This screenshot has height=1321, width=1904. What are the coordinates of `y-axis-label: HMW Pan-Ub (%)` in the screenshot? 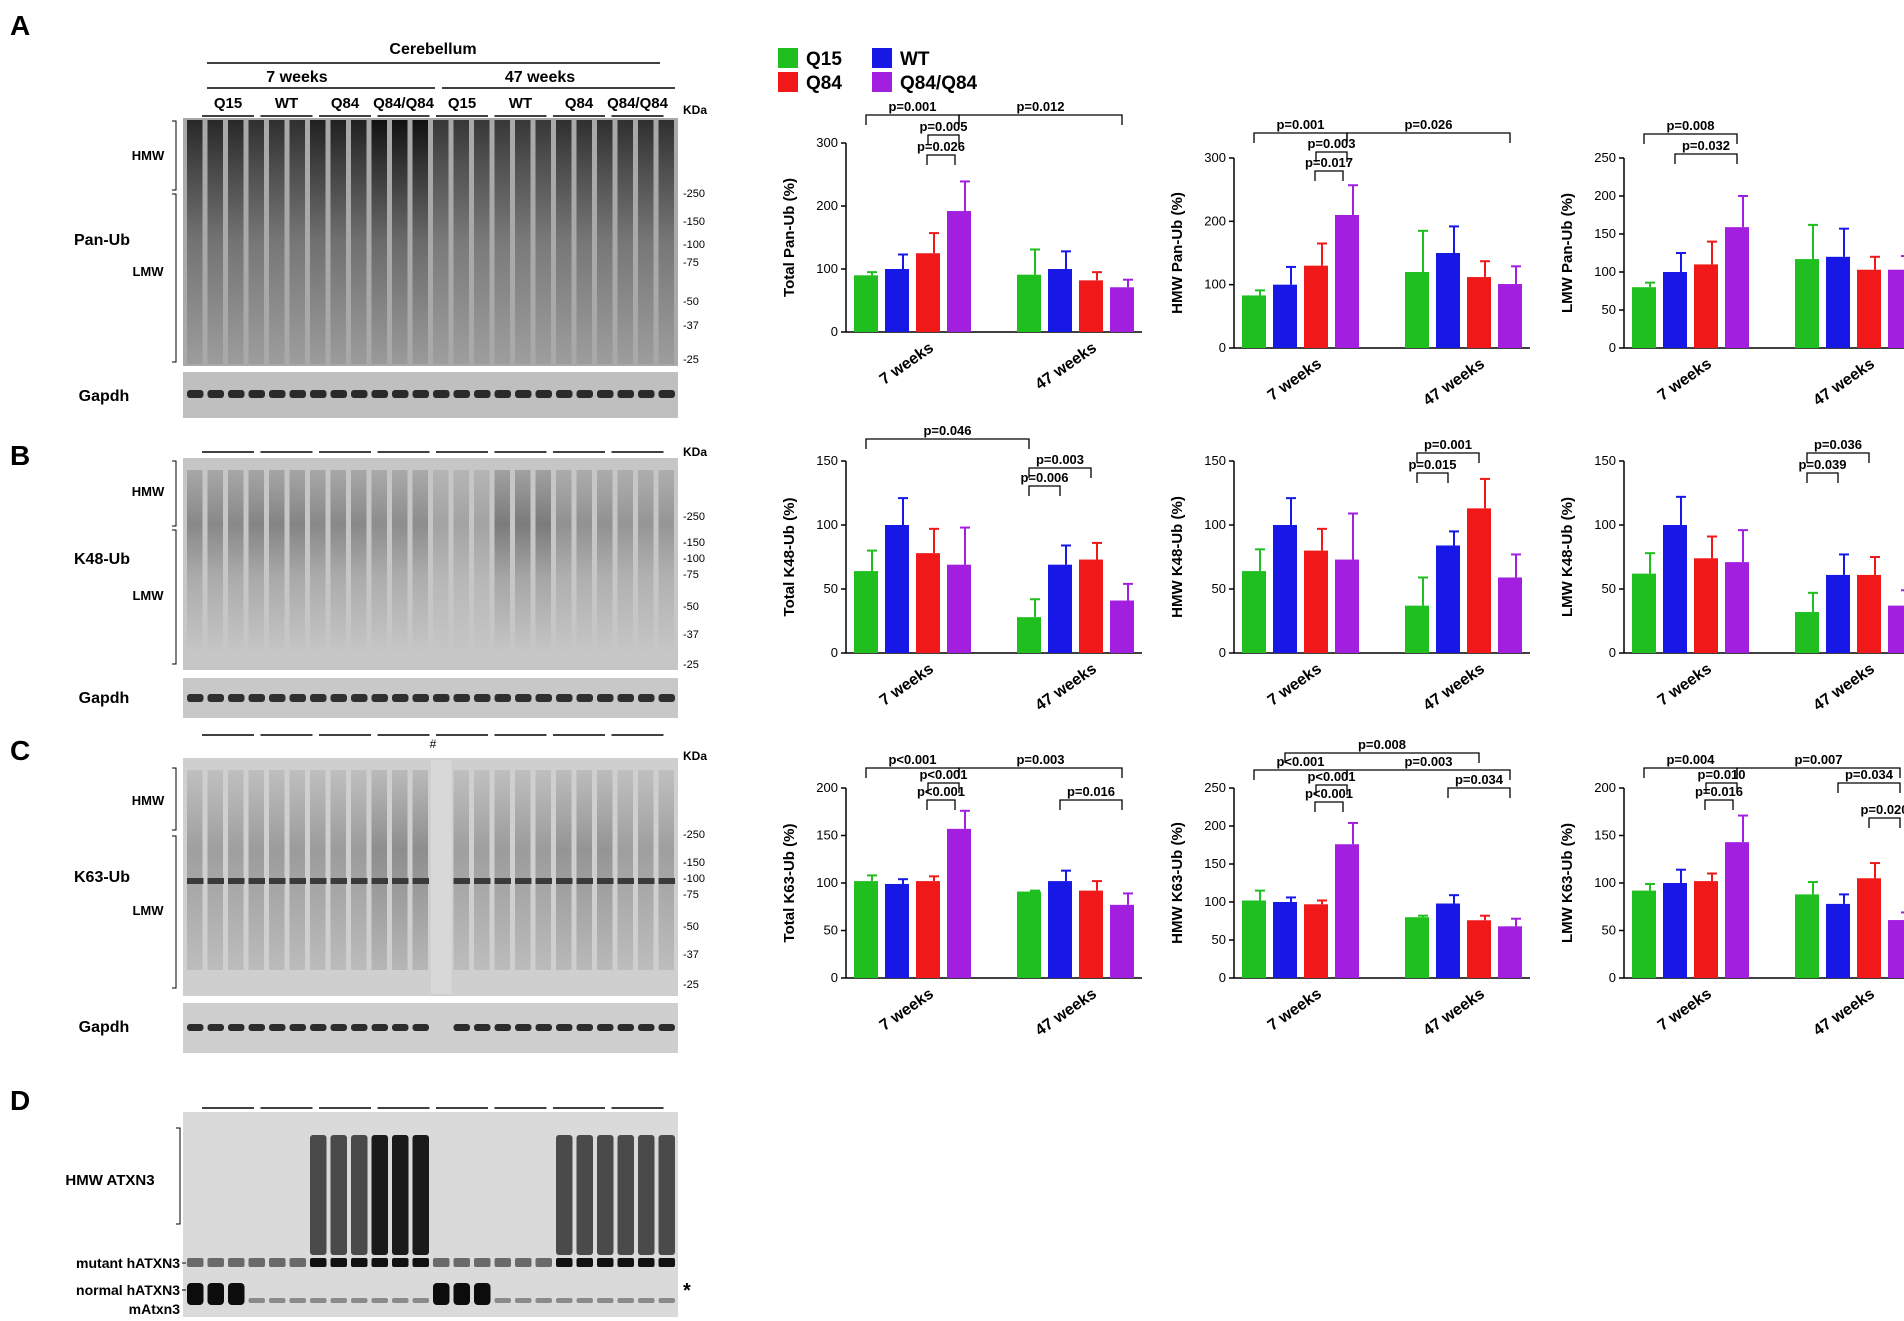 It's located at (1177, 253).